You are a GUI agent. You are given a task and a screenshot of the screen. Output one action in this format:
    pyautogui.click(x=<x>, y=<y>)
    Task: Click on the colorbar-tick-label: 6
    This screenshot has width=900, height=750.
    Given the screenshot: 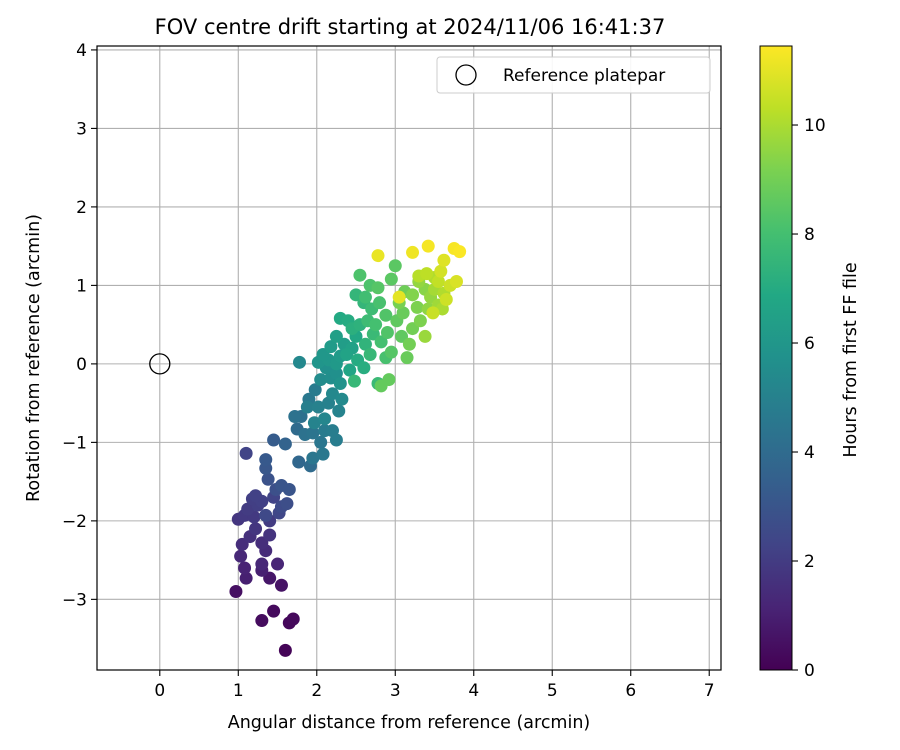 What is the action you would take?
    pyautogui.click(x=809, y=344)
    